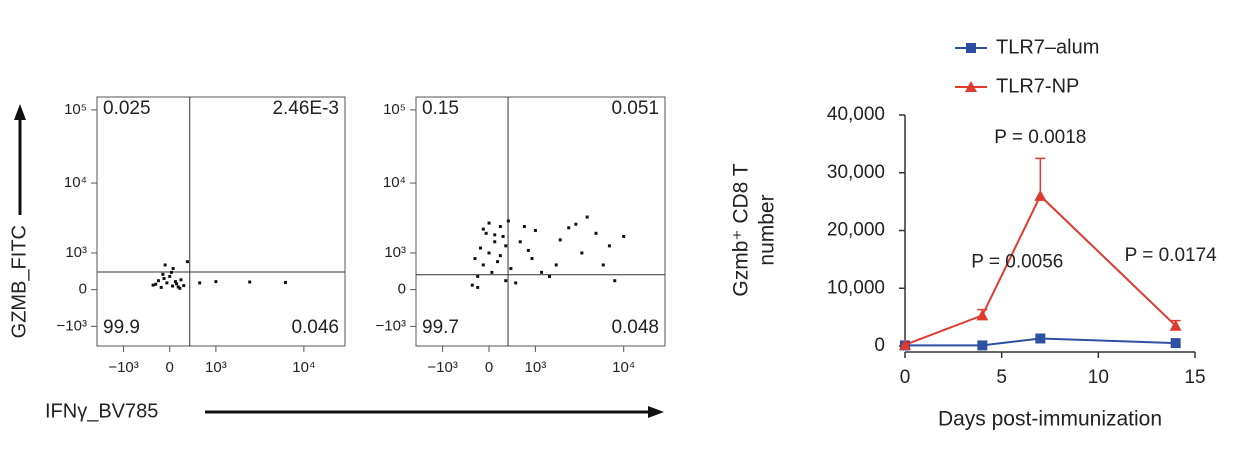 The image size is (1259, 449). Describe the element at coordinates (1040, 137) in the screenshot. I see `p-value: P = 0.0018` at that location.